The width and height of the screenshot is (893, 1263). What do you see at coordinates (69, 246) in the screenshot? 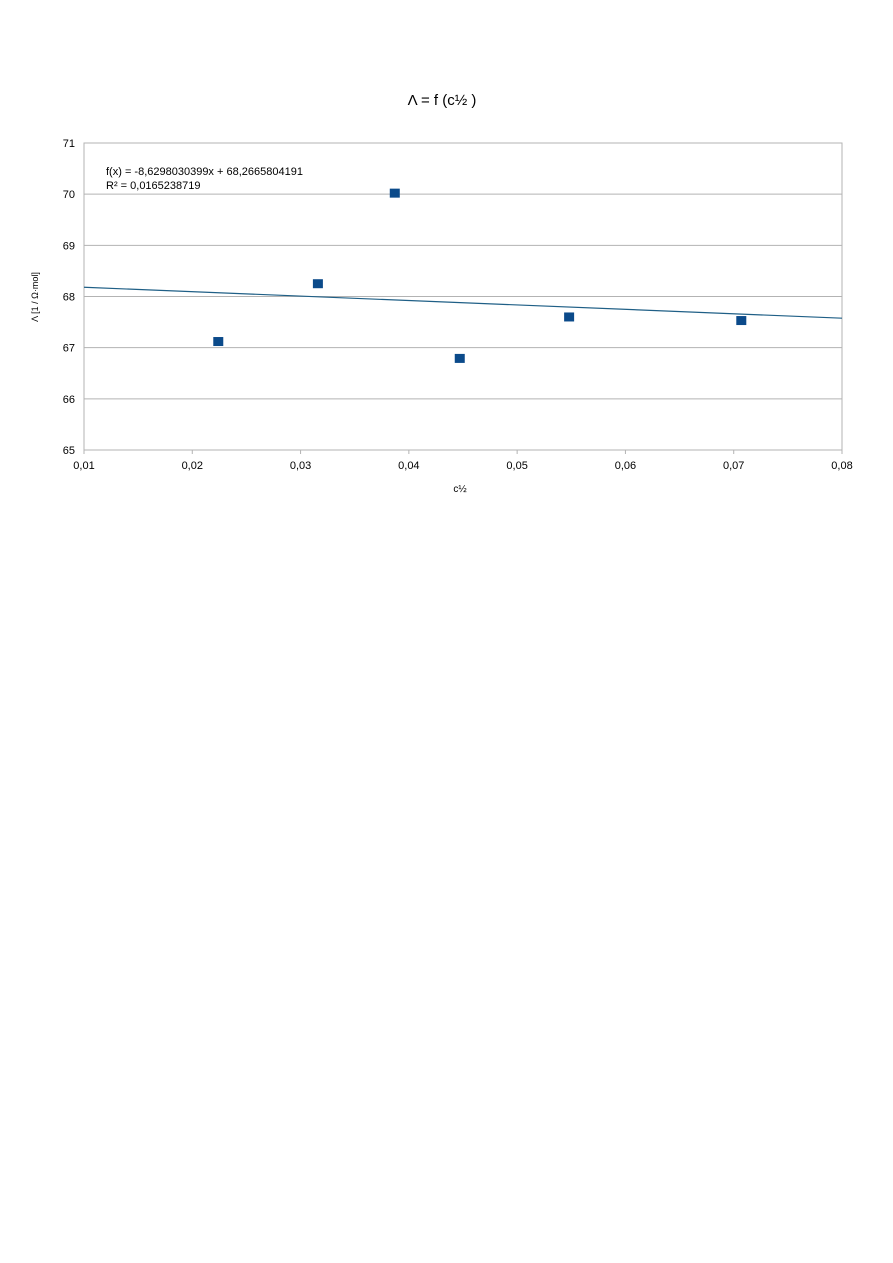
I see `y-tick-label: 69` at bounding box center [69, 246].